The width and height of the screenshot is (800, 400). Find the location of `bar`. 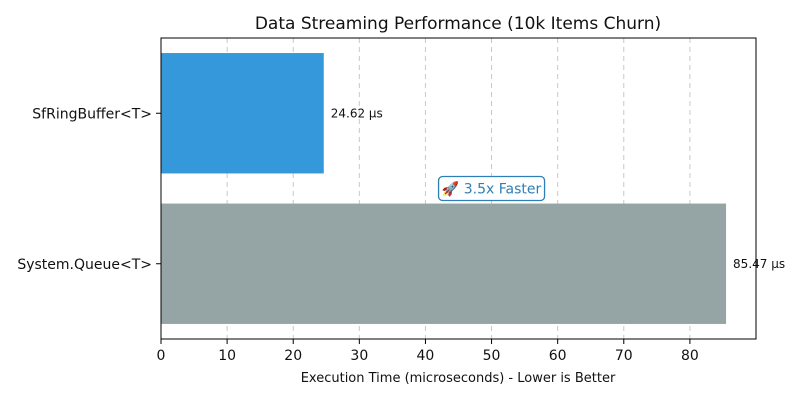

bar is located at coordinates (242, 113).